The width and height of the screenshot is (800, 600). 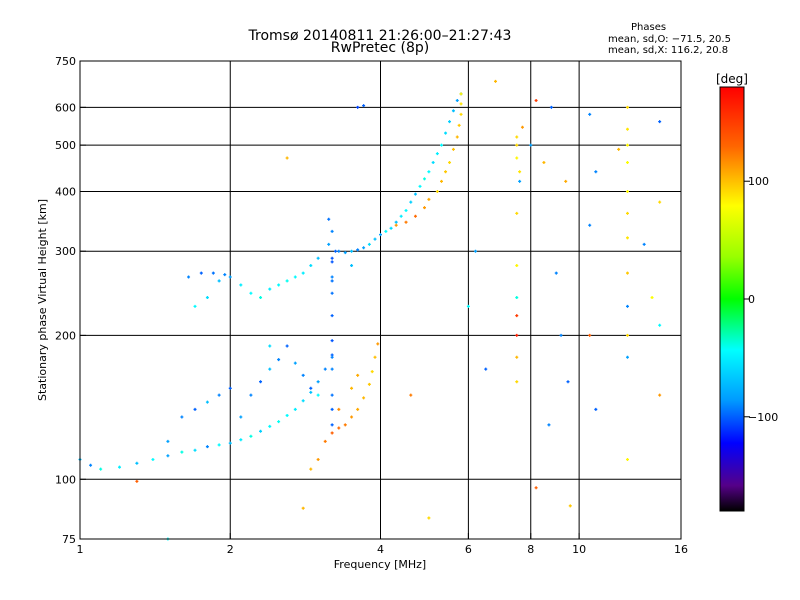 I want to click on legend-line-o: mean, sd,O: −71.5, 20.5, so click(x=669, y=39).